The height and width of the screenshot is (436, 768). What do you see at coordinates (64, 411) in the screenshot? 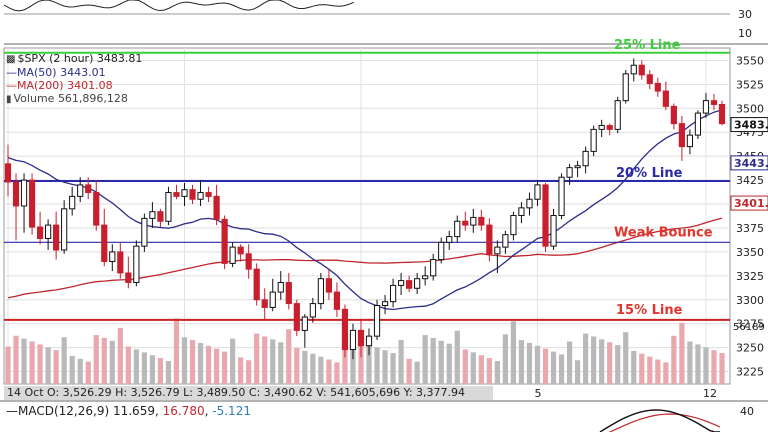
I see `macd-legend-label: MACD(12,26,9)` at bounding box center [64, 411].